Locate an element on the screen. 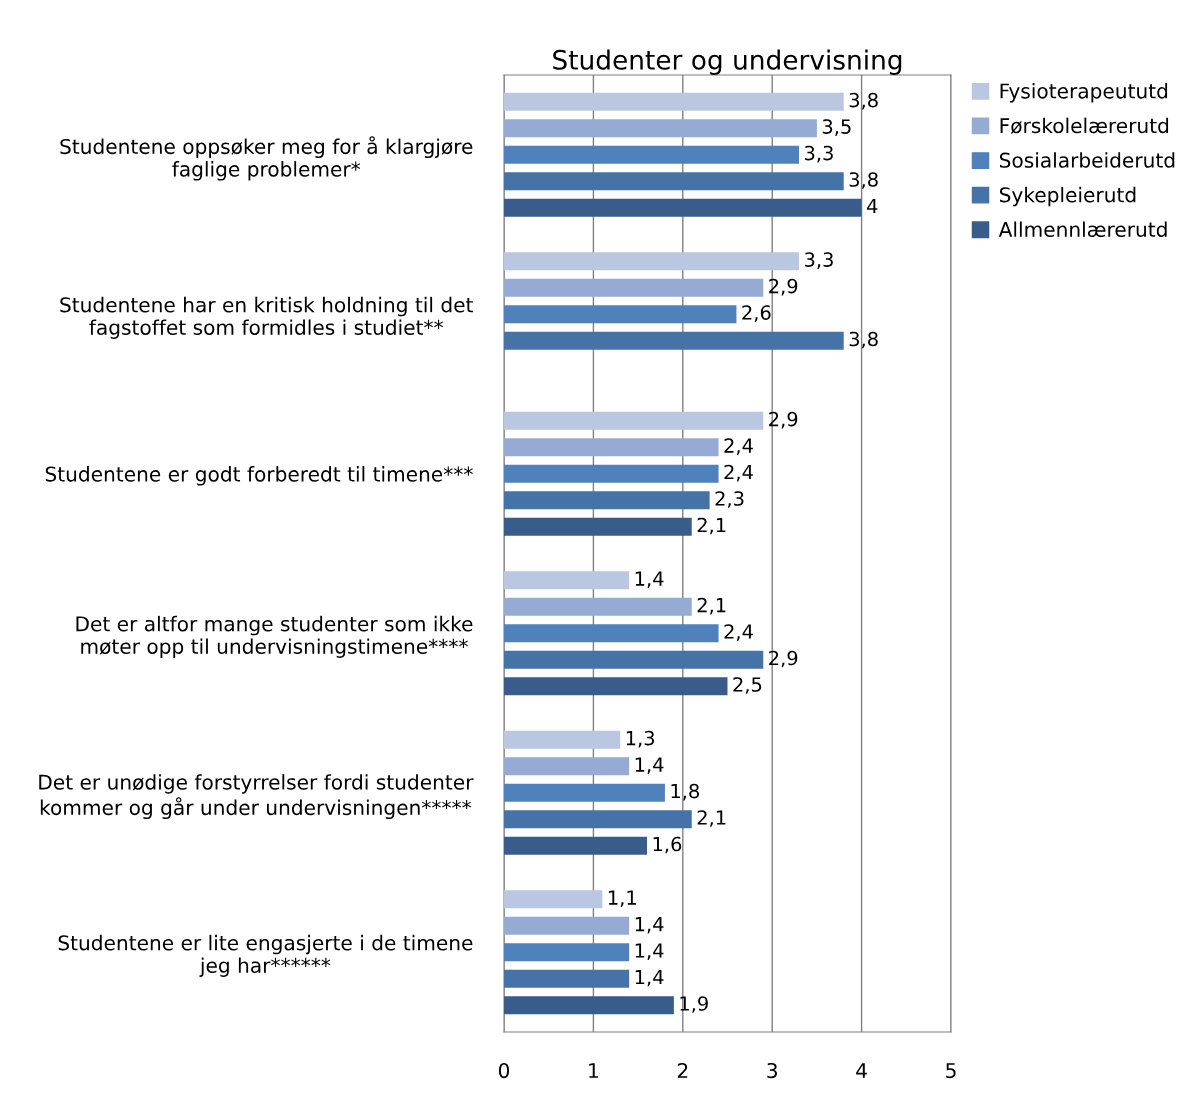  data-label: 2,6 is located at coordinates (756, 313).